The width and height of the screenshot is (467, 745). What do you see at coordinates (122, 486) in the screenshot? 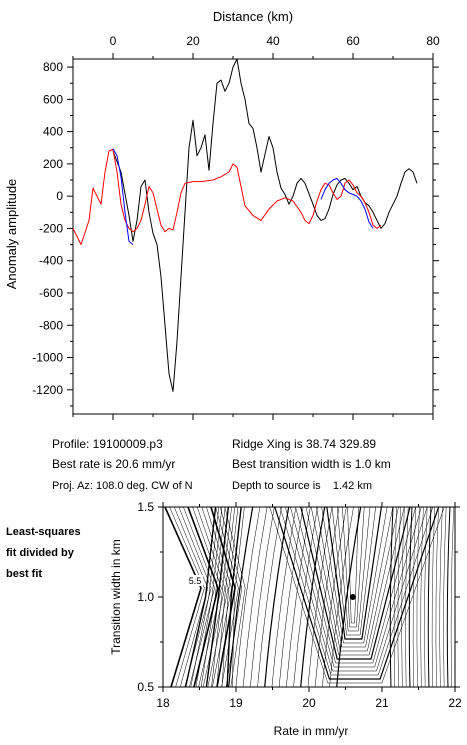
I see `projection-azimuth: Proj. Az: 108.0 deg. CW of N` at bounding box center [122, 486].